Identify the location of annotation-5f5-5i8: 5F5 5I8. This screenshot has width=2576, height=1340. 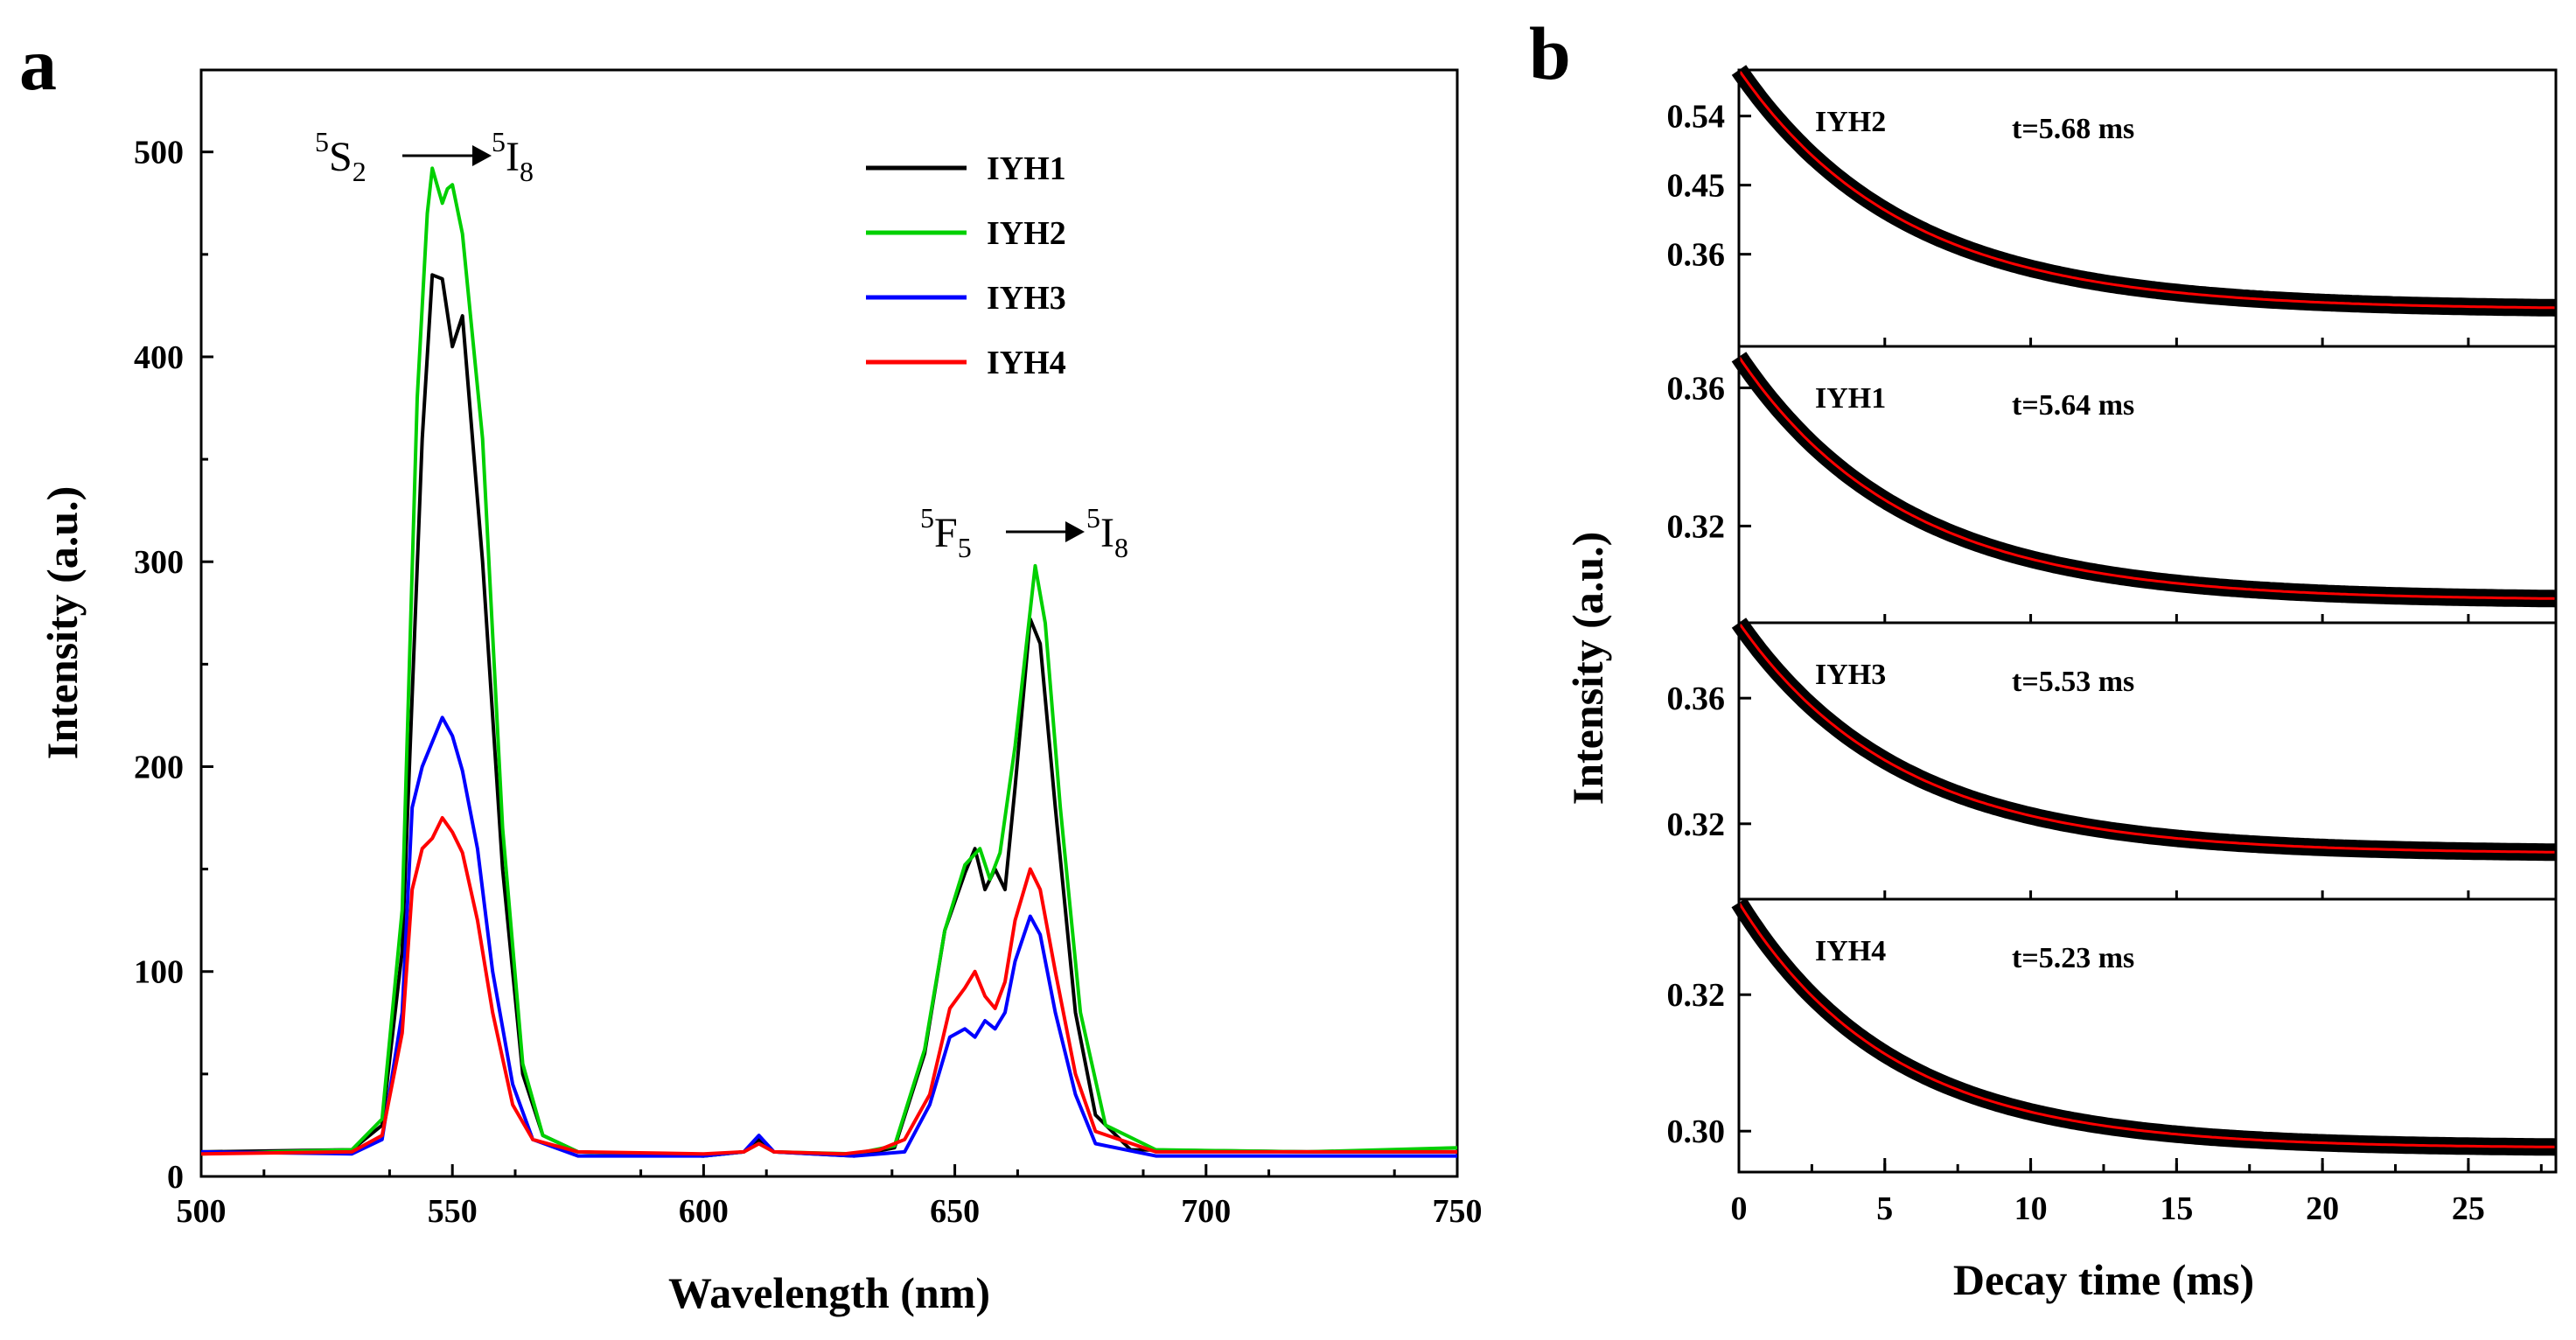
(1024, 532).